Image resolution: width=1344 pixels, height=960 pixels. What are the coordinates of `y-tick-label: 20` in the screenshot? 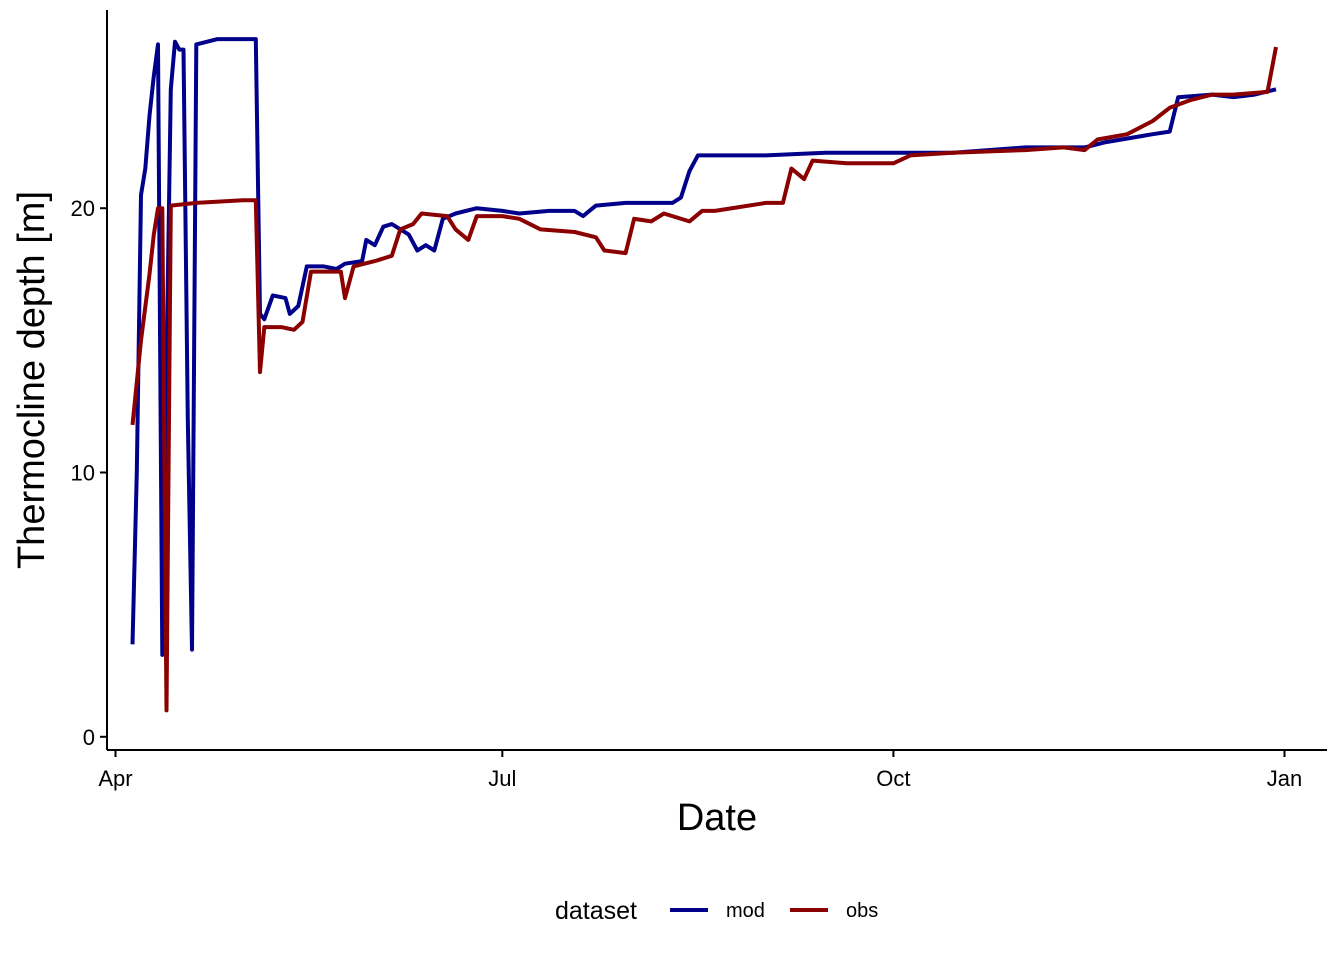 It's located at (83, 208).